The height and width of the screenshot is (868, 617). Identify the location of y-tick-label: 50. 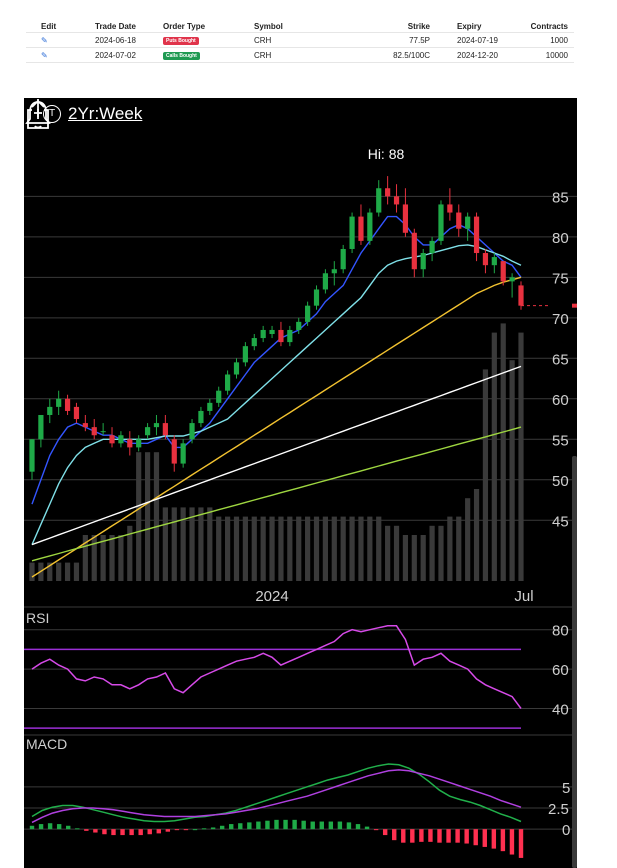
(560, 481).